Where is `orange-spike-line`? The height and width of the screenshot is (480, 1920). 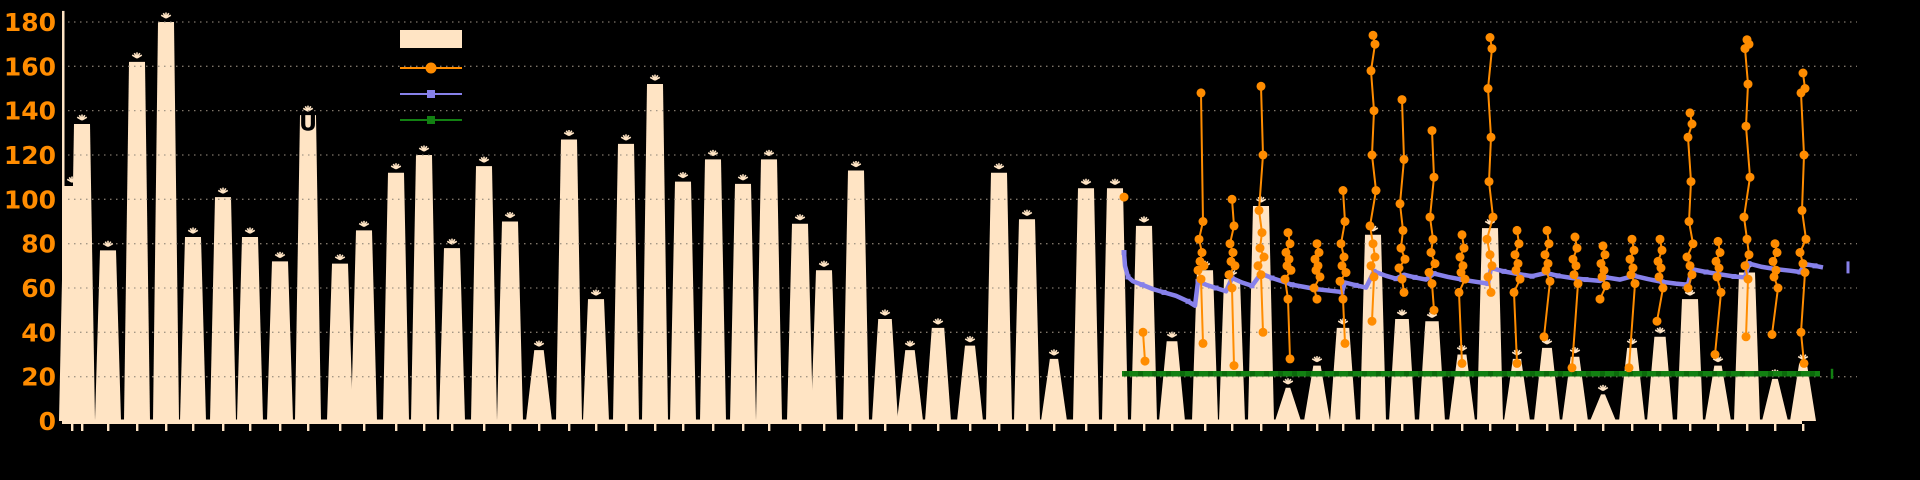 orange-spike-line is located at coordinates (1690, 200).